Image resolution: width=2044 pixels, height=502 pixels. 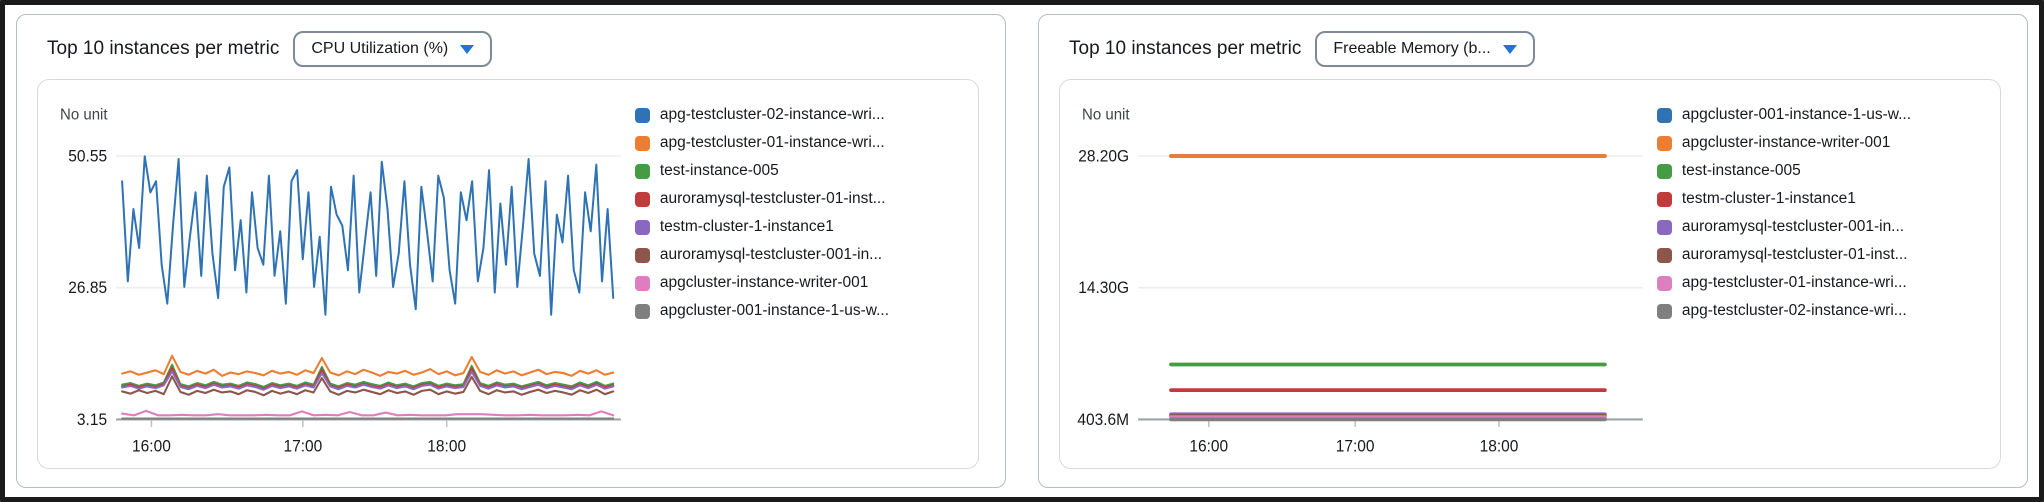 What do you see at coordinates (1103, 419) in the screenshot?
I see `svg-text: 403.6M` at bounding box center [1103, 419].